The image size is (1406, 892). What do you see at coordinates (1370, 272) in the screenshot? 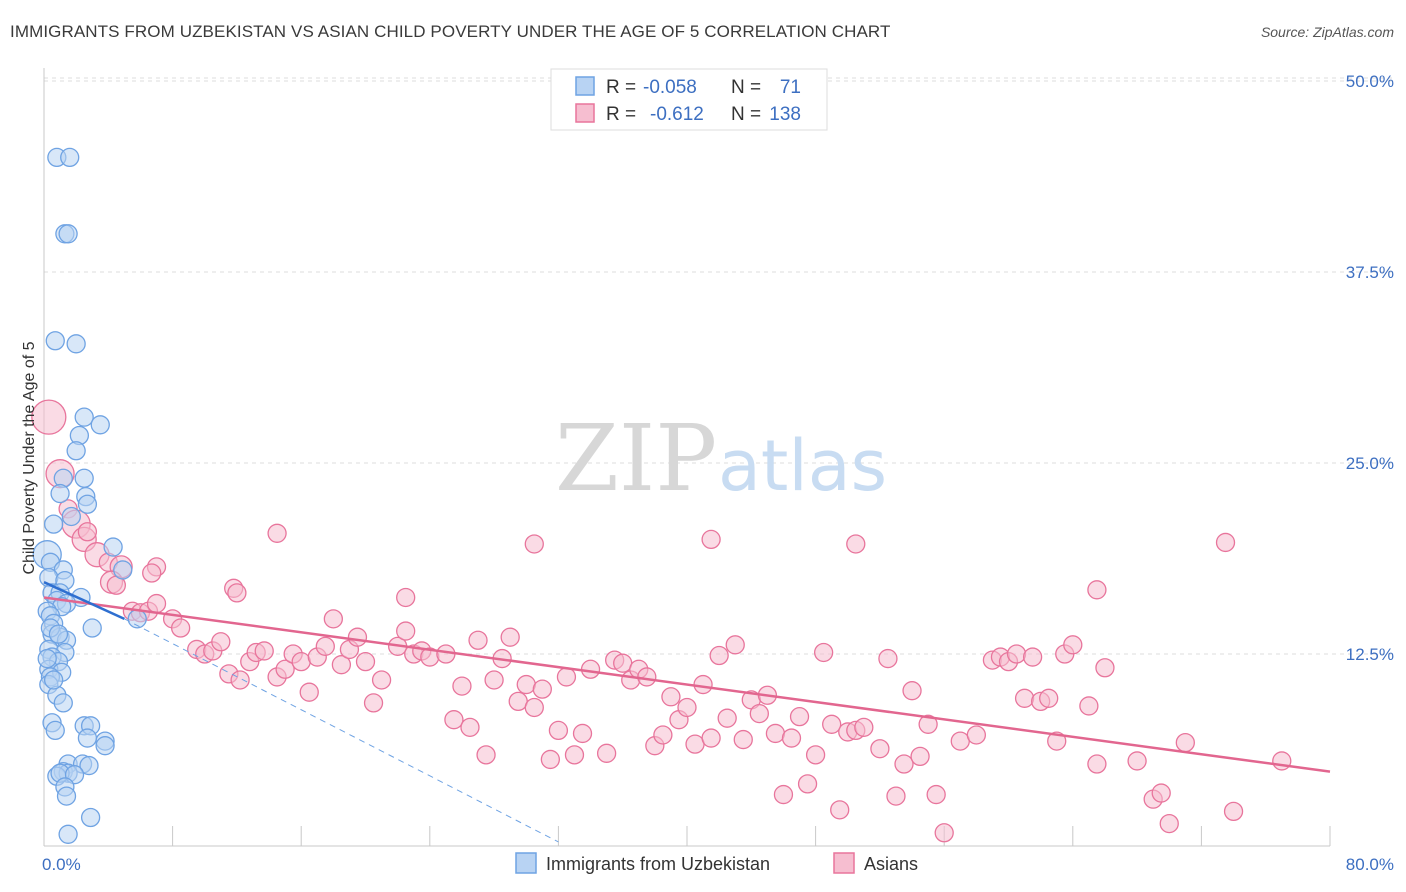
I see `y-tick-label-2: 37.5%` at bounding box center [1370, 272].